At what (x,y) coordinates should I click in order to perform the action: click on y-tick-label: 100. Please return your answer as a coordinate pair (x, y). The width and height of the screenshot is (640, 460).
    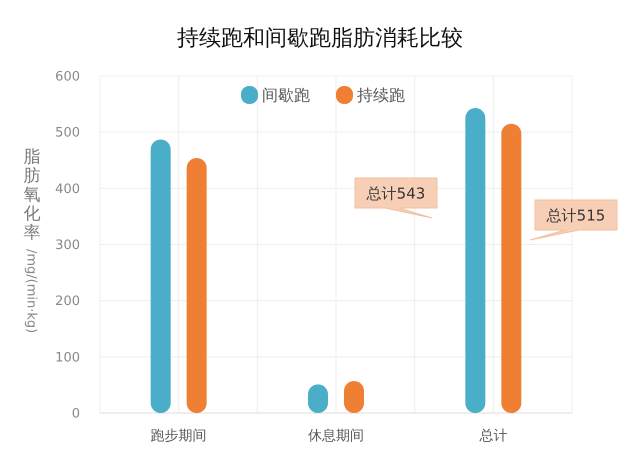
    Looking at the image, I should click on (67, 358).